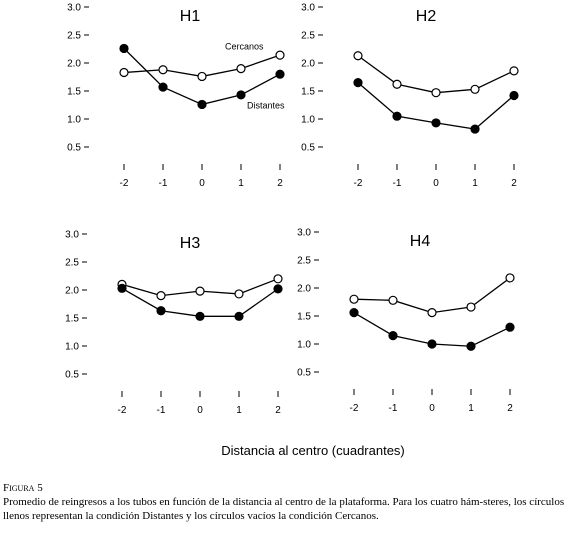  Describe the element at coordinates (410, 96) in the screenshot. I see `panel-h2: H2 3.0 2.5 2.0 1.5 1.0 0.5 -2 -1 0 1 2` at that location.